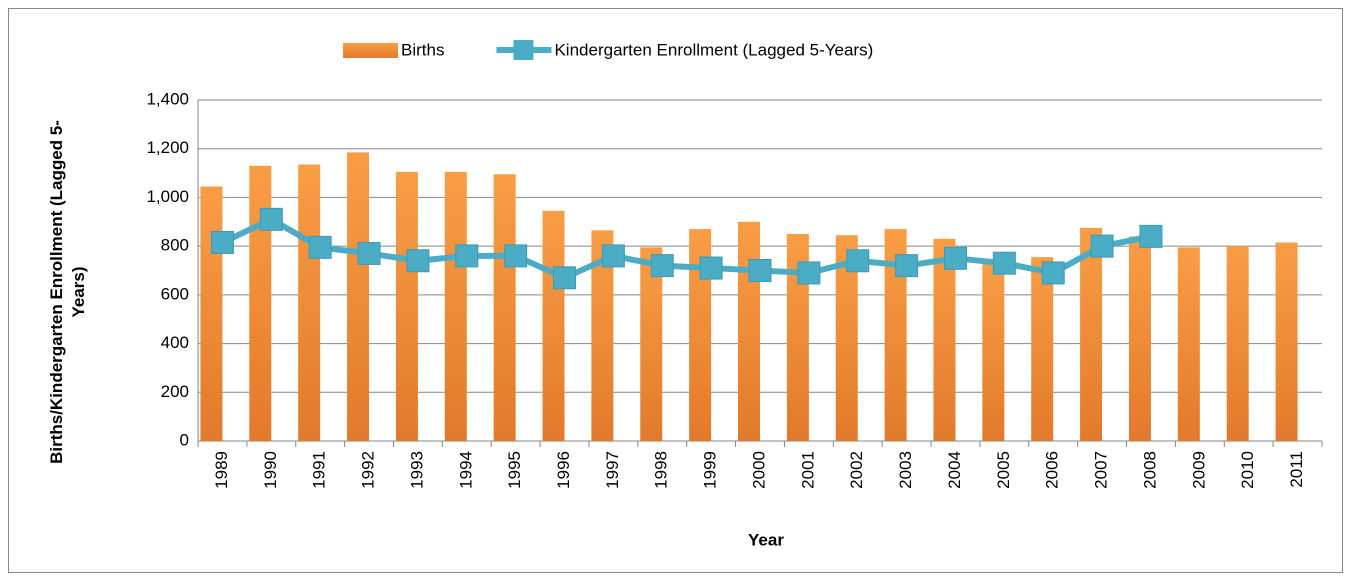 The image size is (1351, 581). What do you see at coordinates (416, 470) in the screenshot?
I see `x-tick-label: 1993` at bounding box center [416, 470].